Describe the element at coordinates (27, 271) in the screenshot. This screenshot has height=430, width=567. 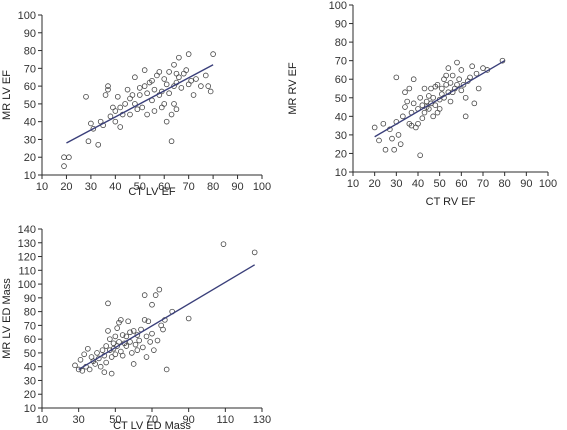
I see `lv-ed-mass-y-tick-label: 110` at that location.